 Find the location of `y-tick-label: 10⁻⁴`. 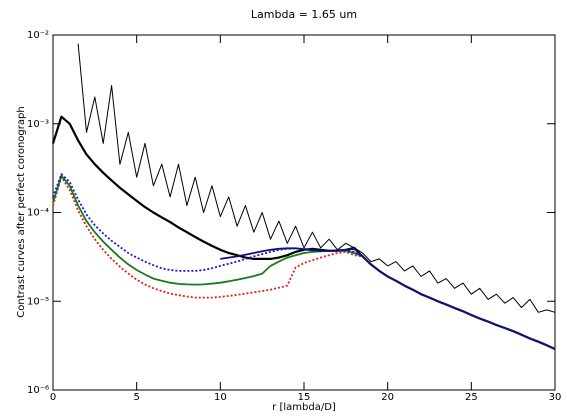

y-tick-label: 10⁻⁴ is located at coordinates (38, 213).